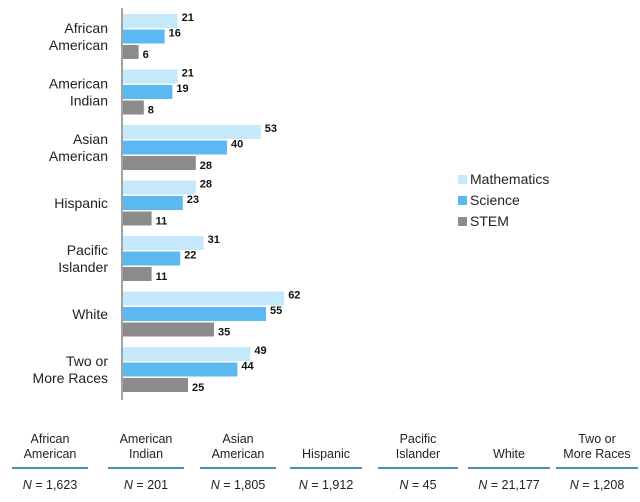 Image resolution: width=640 pixels, height=502 pixels. I want to click on category-label-3: Hispanic, so click(81, 203).